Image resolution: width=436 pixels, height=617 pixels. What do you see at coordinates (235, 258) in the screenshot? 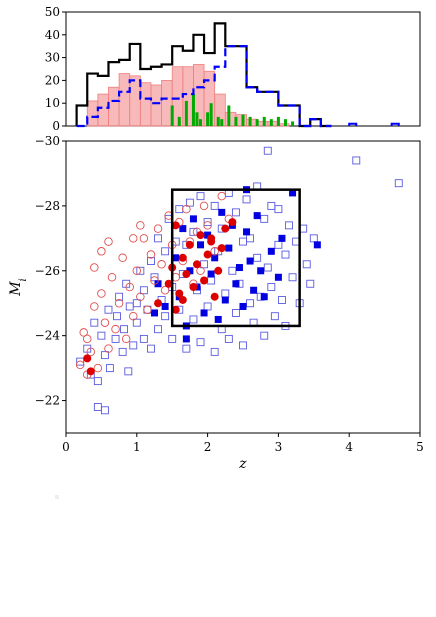
I see `selection-box` at bounding box center [235, 258].